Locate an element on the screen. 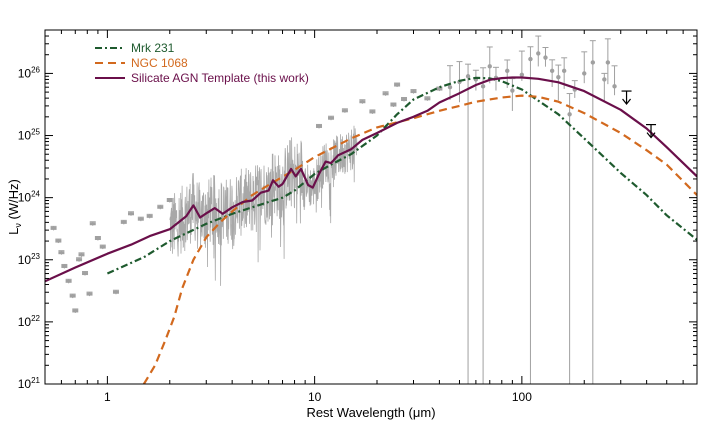  y-axis-label: Lν (W/Hz) is located at coordinates (14, 207).